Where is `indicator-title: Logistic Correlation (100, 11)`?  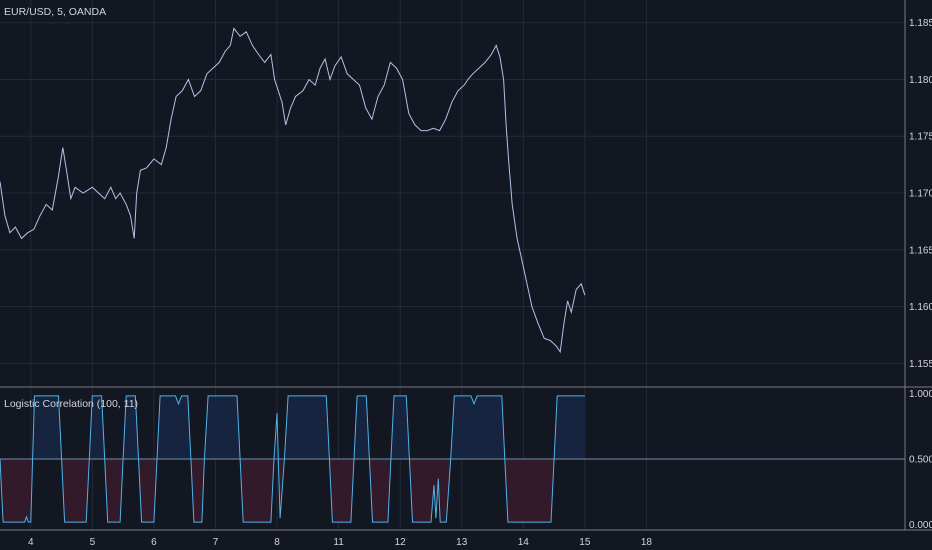
indicator-title: Logistic Correlation (100, 11) is located at coordinates (71, 404).